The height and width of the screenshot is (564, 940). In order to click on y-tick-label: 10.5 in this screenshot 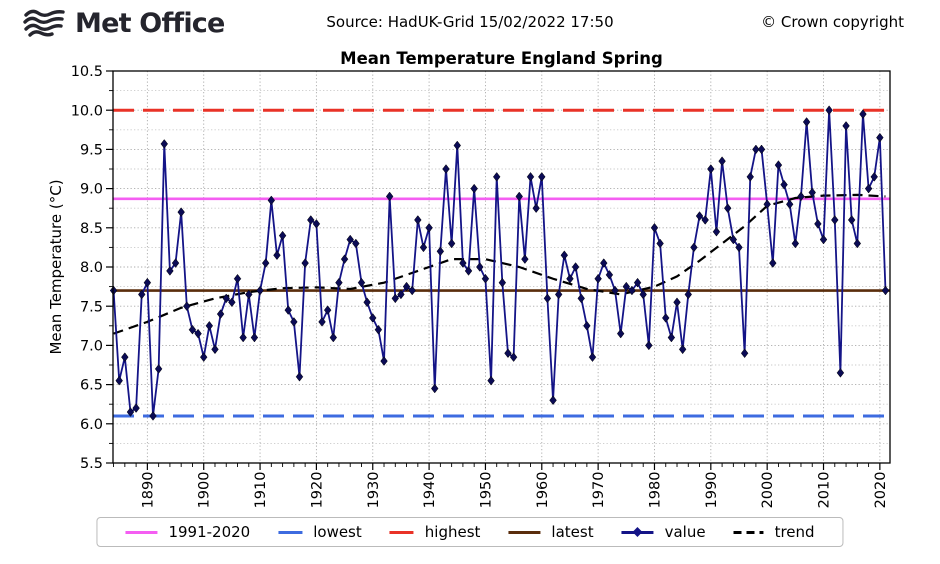, I will do `click(87, 72)`.